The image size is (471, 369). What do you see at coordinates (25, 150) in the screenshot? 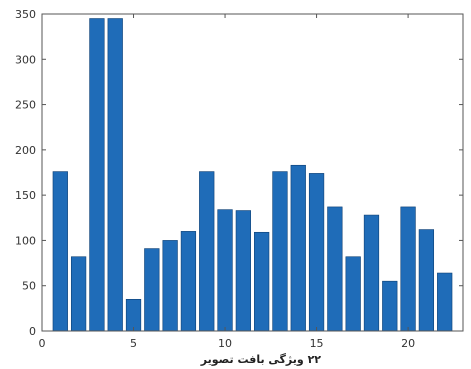
I see `y-tick-label: 200` at bounding box center [25, 150].